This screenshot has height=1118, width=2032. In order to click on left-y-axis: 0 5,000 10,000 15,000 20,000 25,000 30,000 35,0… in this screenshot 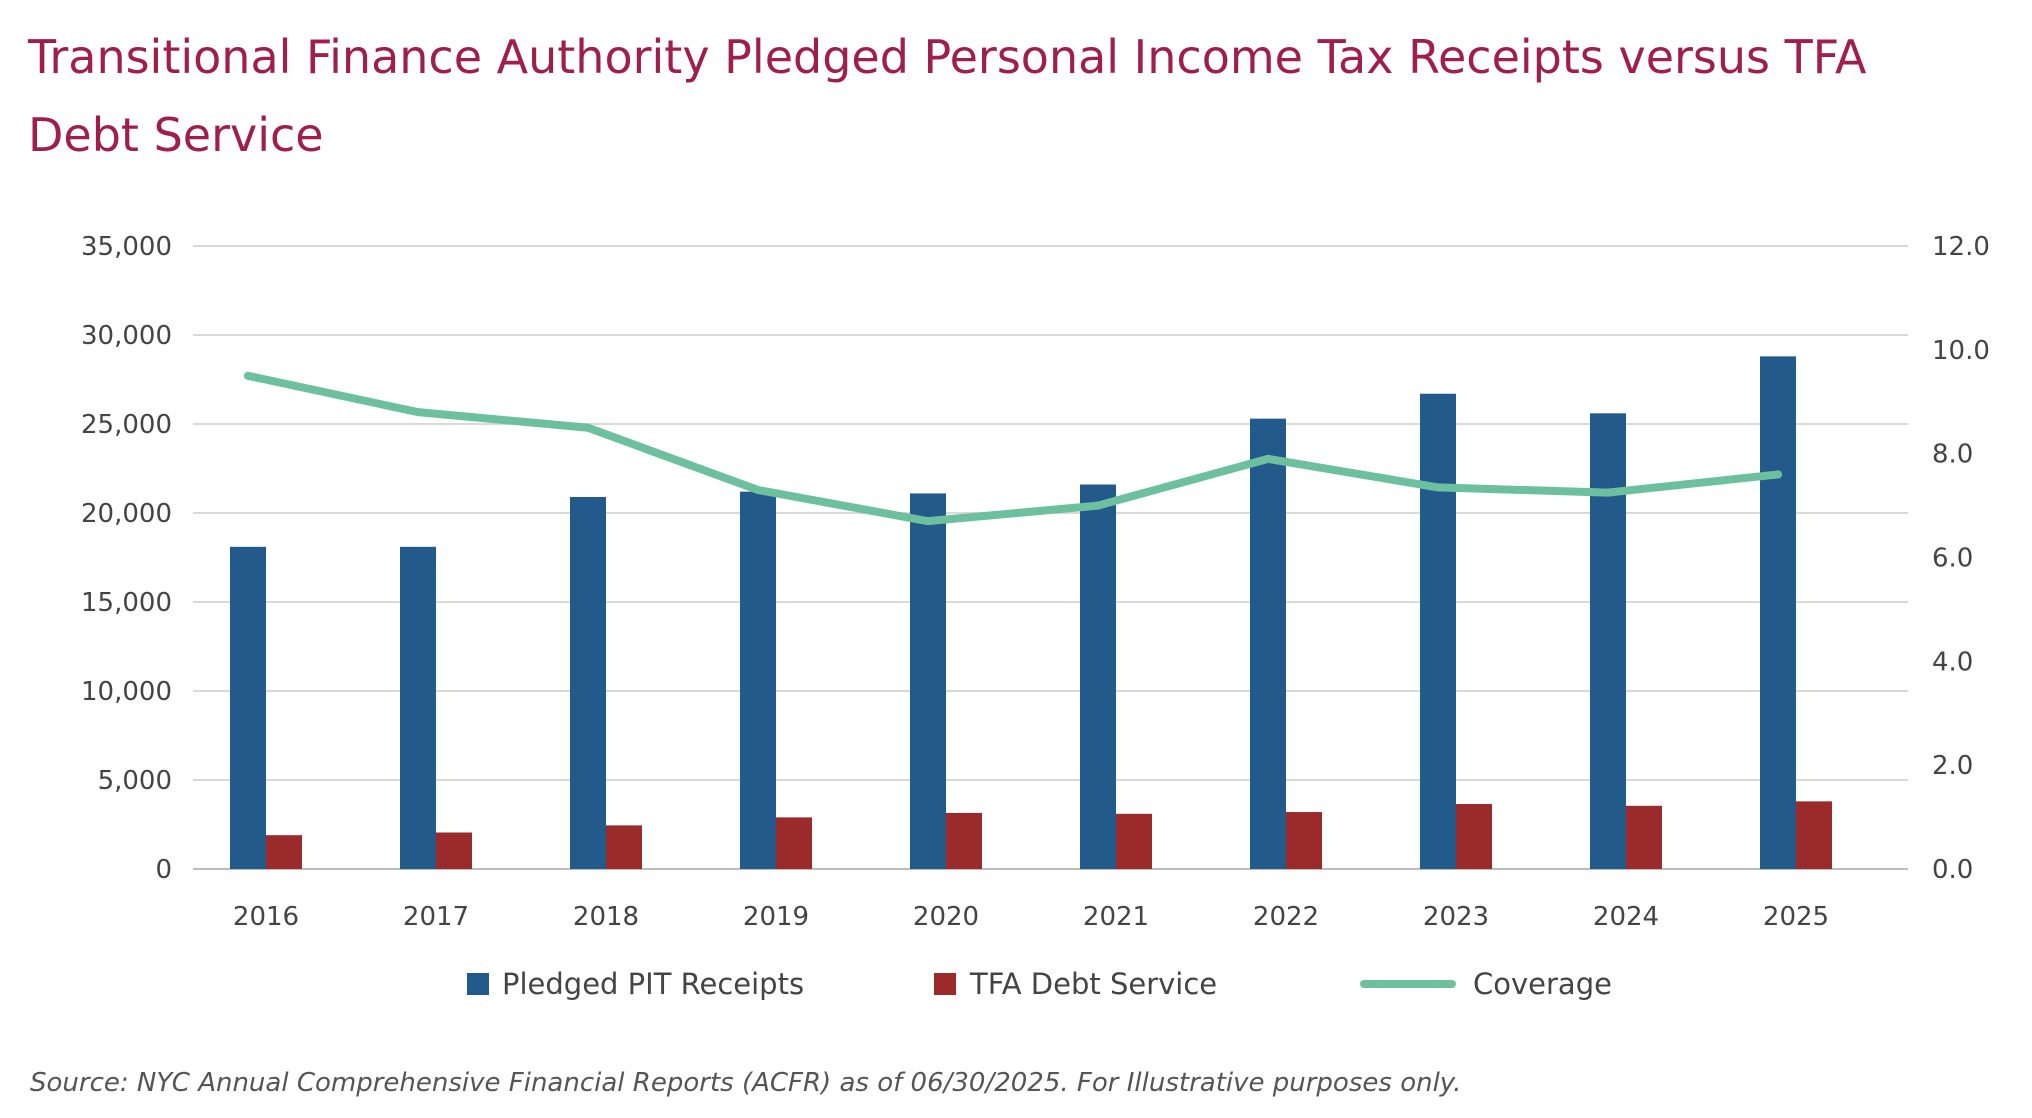, I will do `click(126, 558)`.